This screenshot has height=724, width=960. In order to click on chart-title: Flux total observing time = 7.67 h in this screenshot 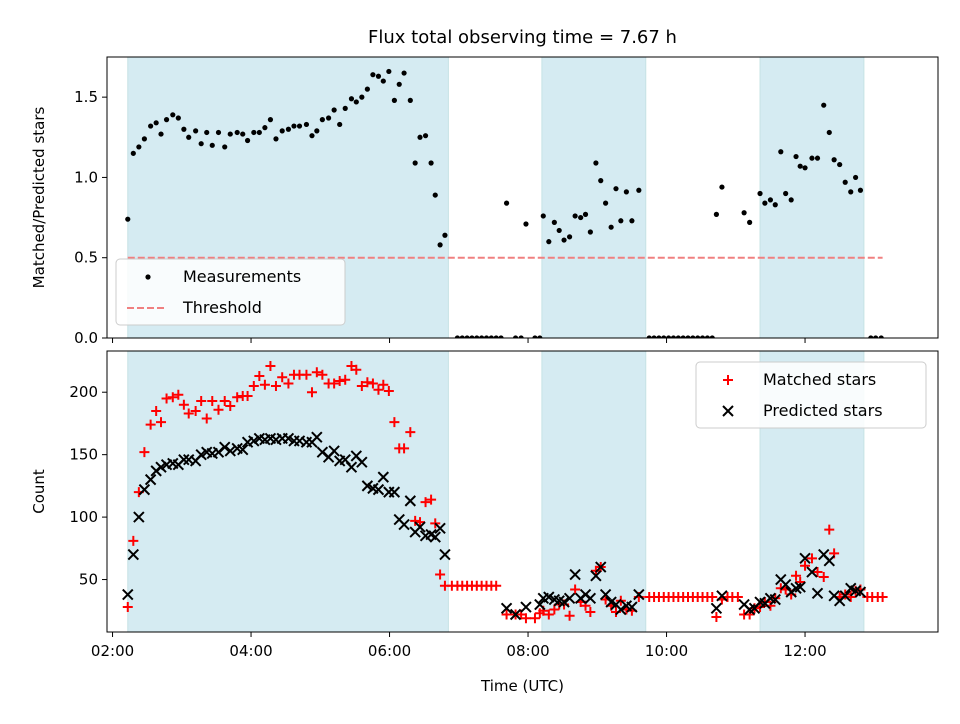, I will do `click(522, 37)`.